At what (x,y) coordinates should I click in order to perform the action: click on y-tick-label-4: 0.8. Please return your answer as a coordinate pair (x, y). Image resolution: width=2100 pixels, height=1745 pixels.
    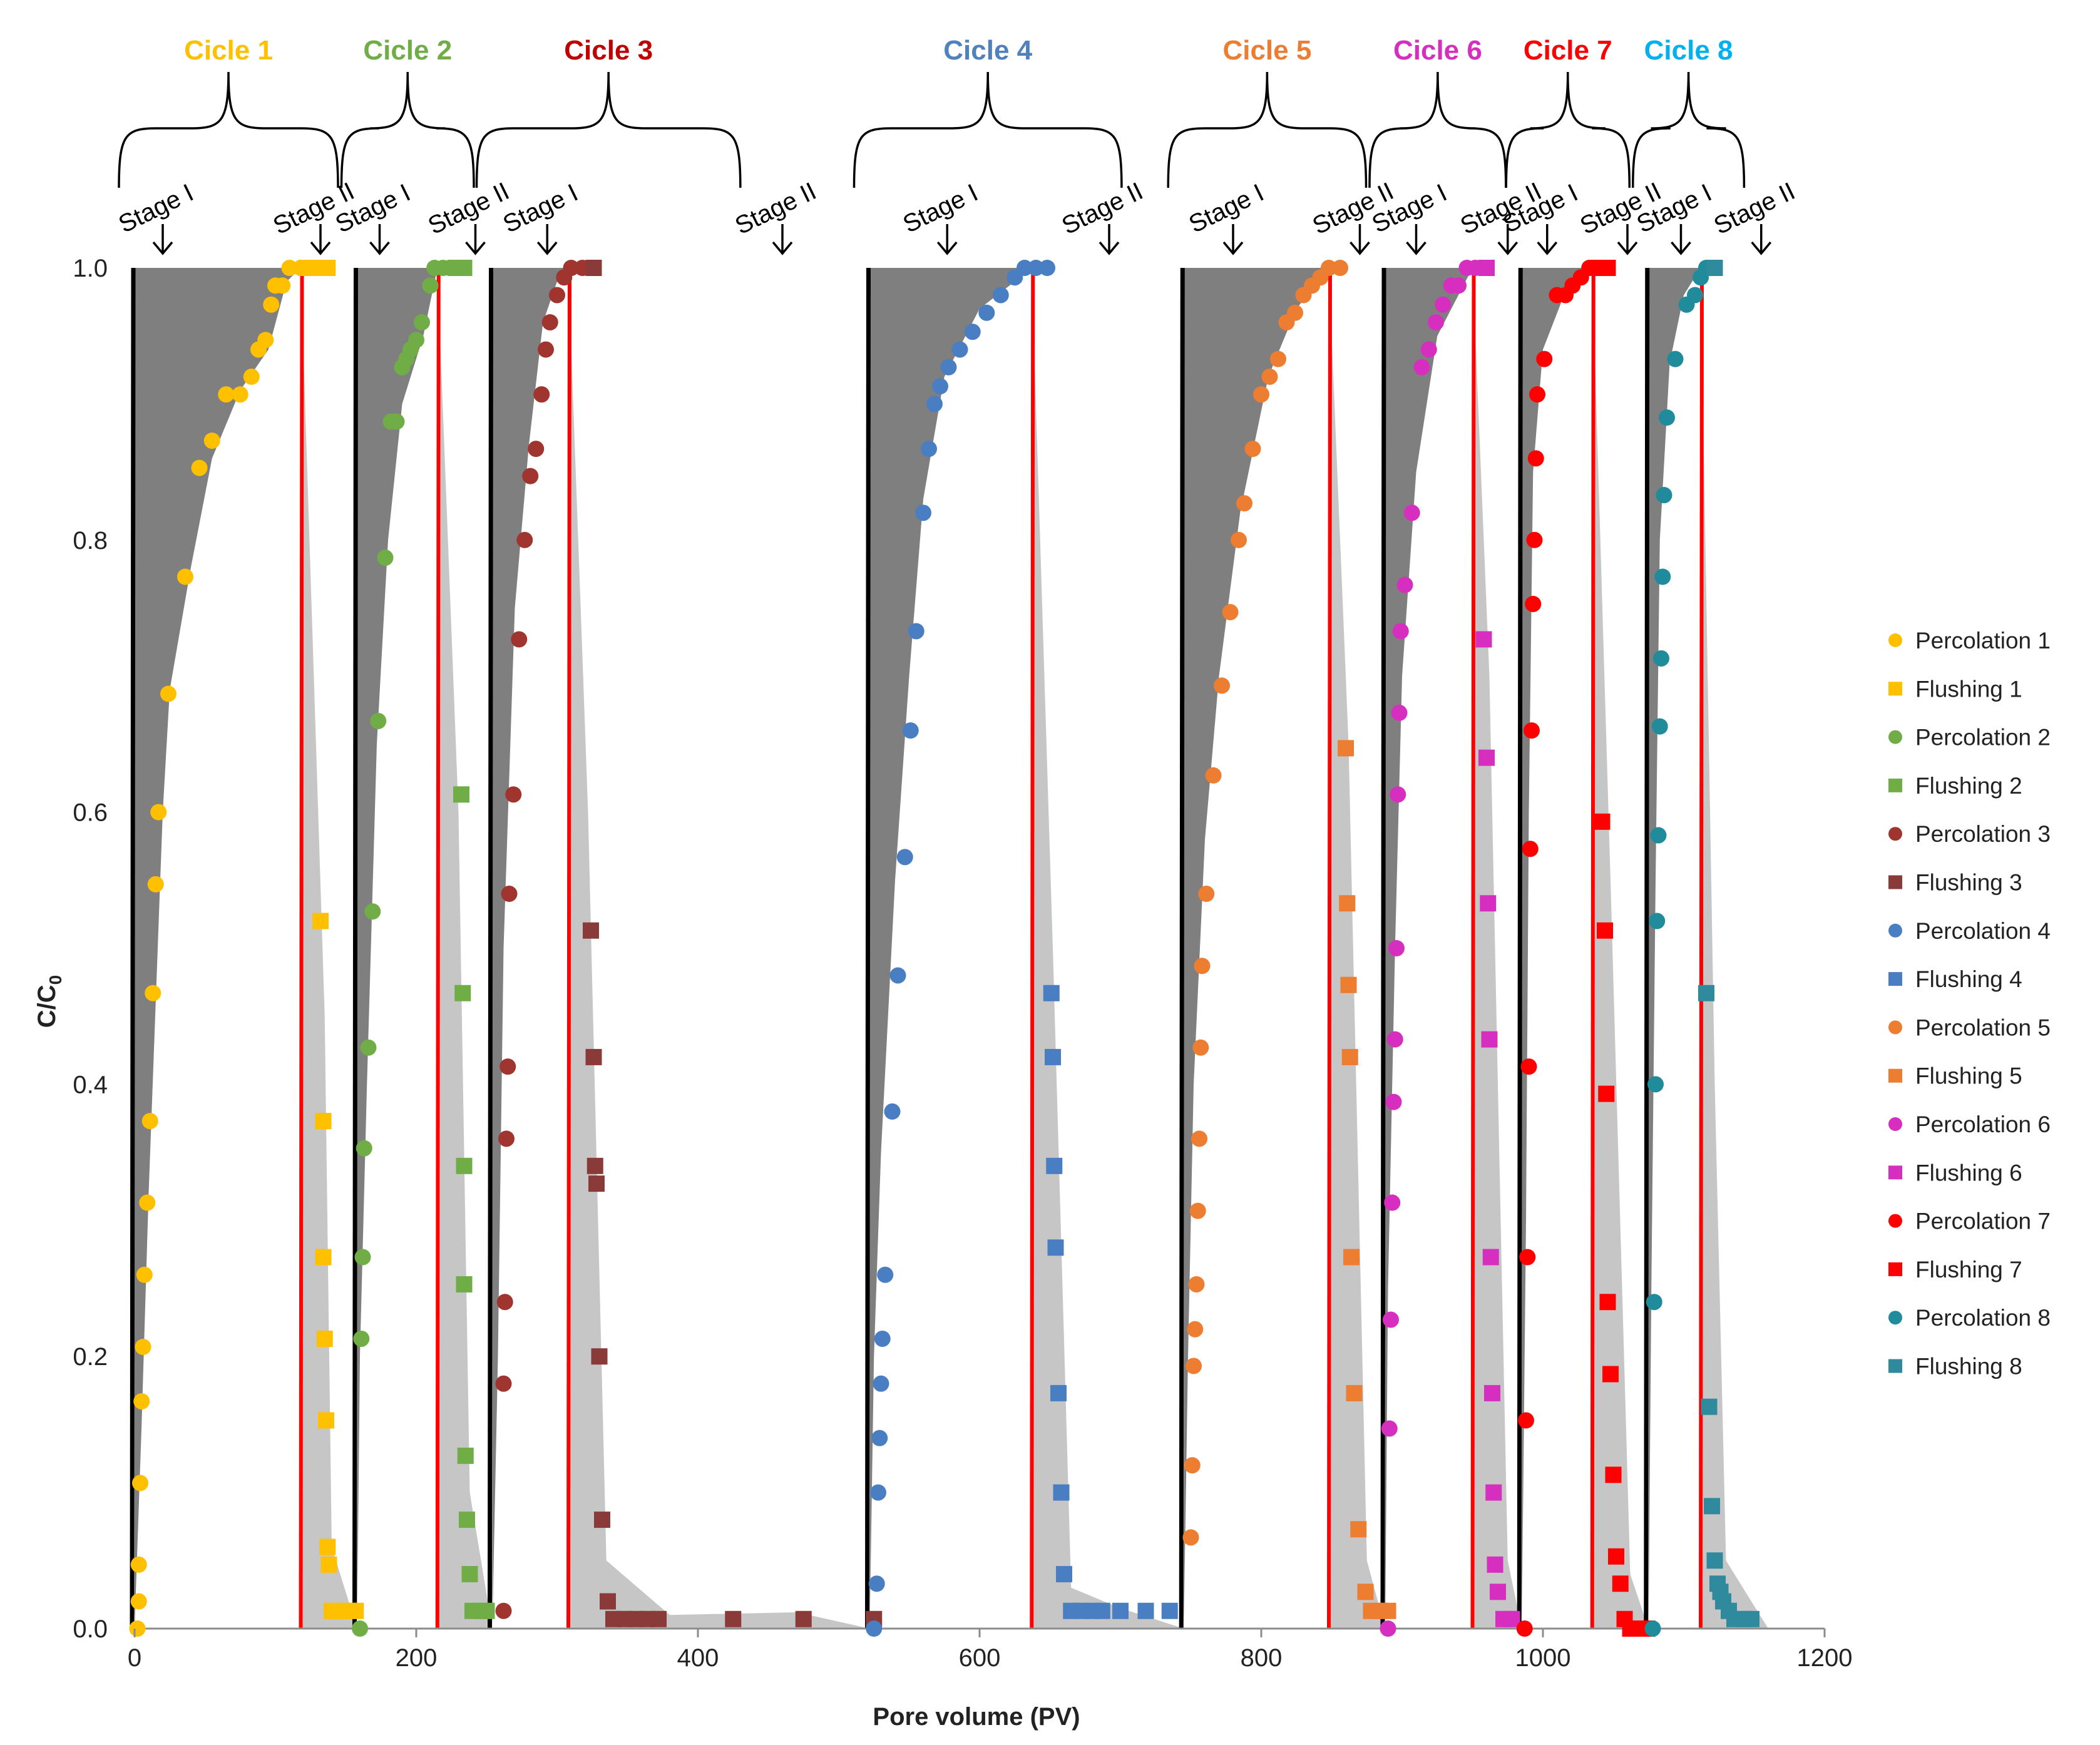
    Looking at the image, I should click on (91, 541).